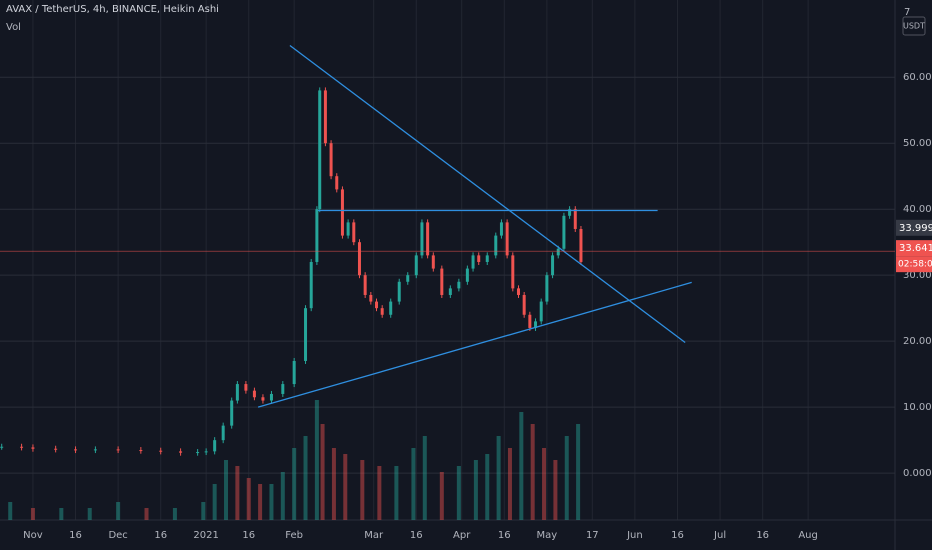  Describe the element at coordinates (462, 535) in the screenshot. I see `x-tick-label: Apr` at that location.